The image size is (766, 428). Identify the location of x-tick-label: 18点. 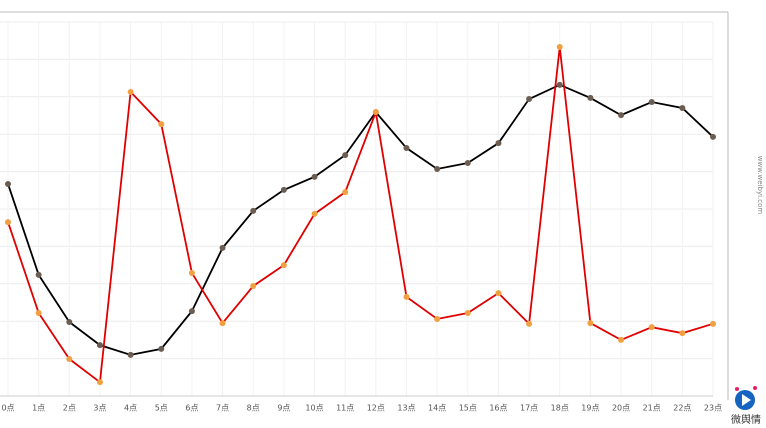
(560, 408).